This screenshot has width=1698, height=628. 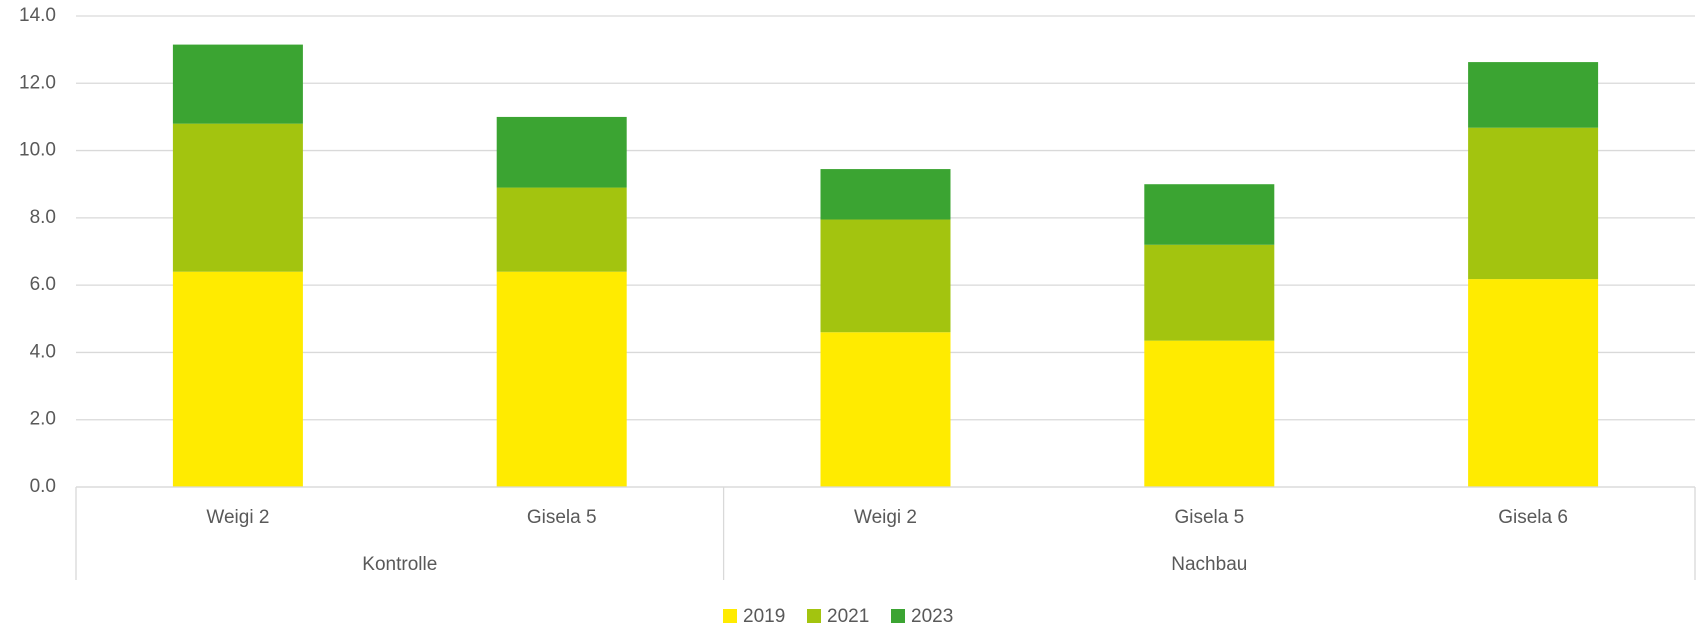 I want to click on group-label: Kontrolle, so click(x=399, y=564).